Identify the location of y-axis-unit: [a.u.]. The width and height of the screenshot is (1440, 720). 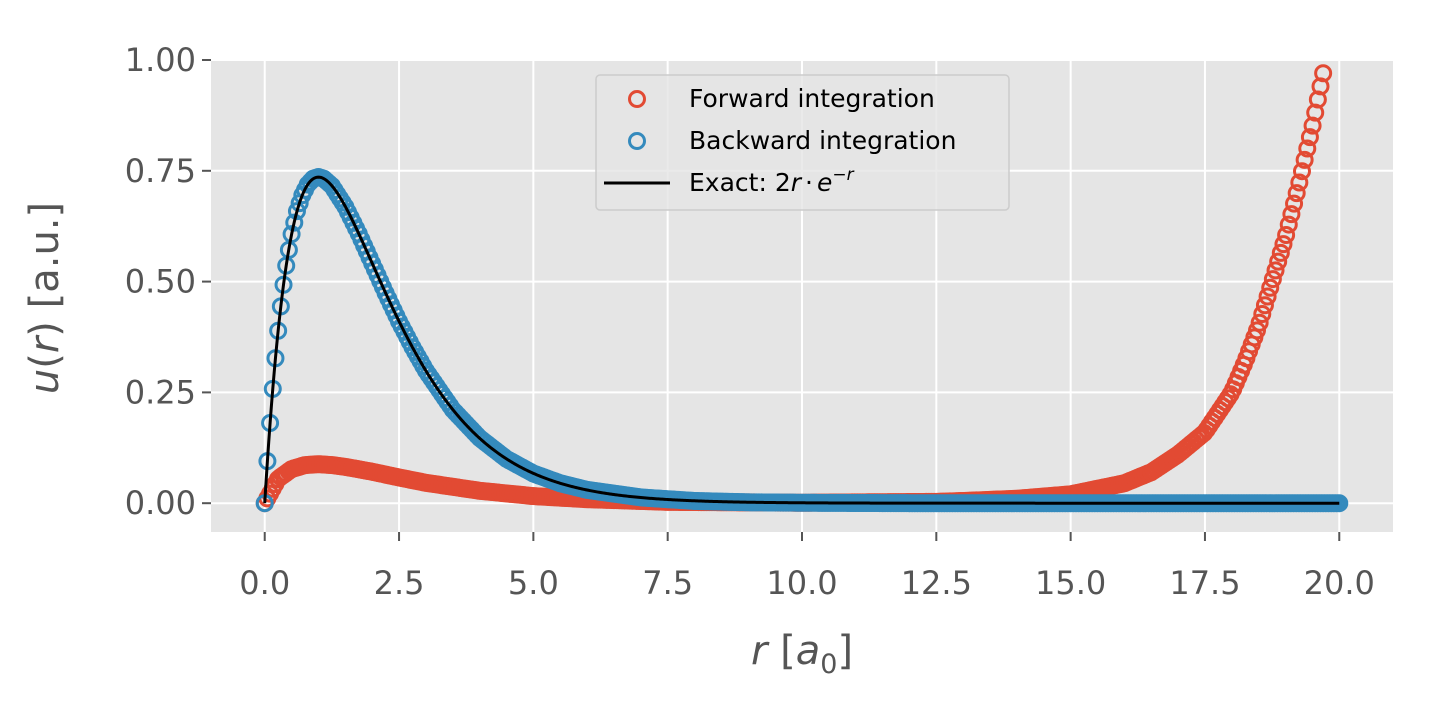
(45, 261).